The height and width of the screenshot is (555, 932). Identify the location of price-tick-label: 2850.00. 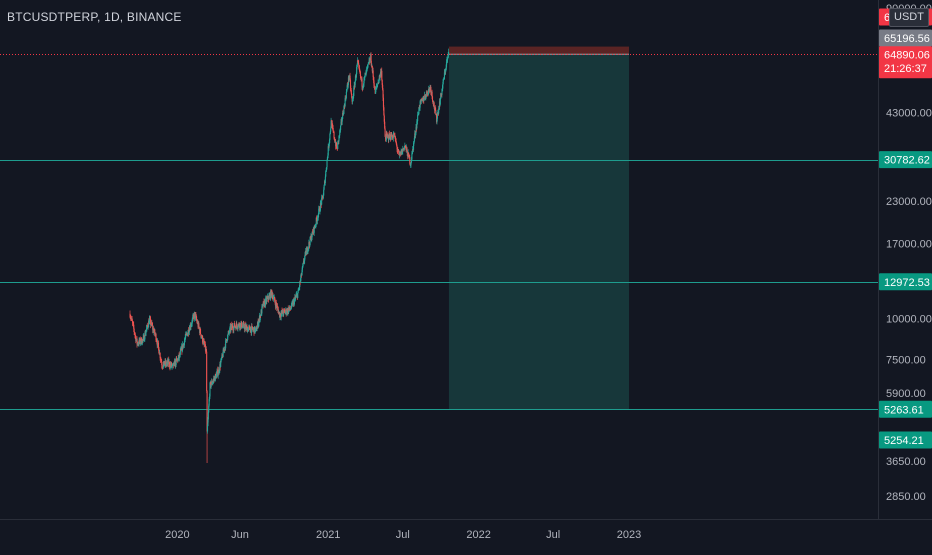
(906, 497).